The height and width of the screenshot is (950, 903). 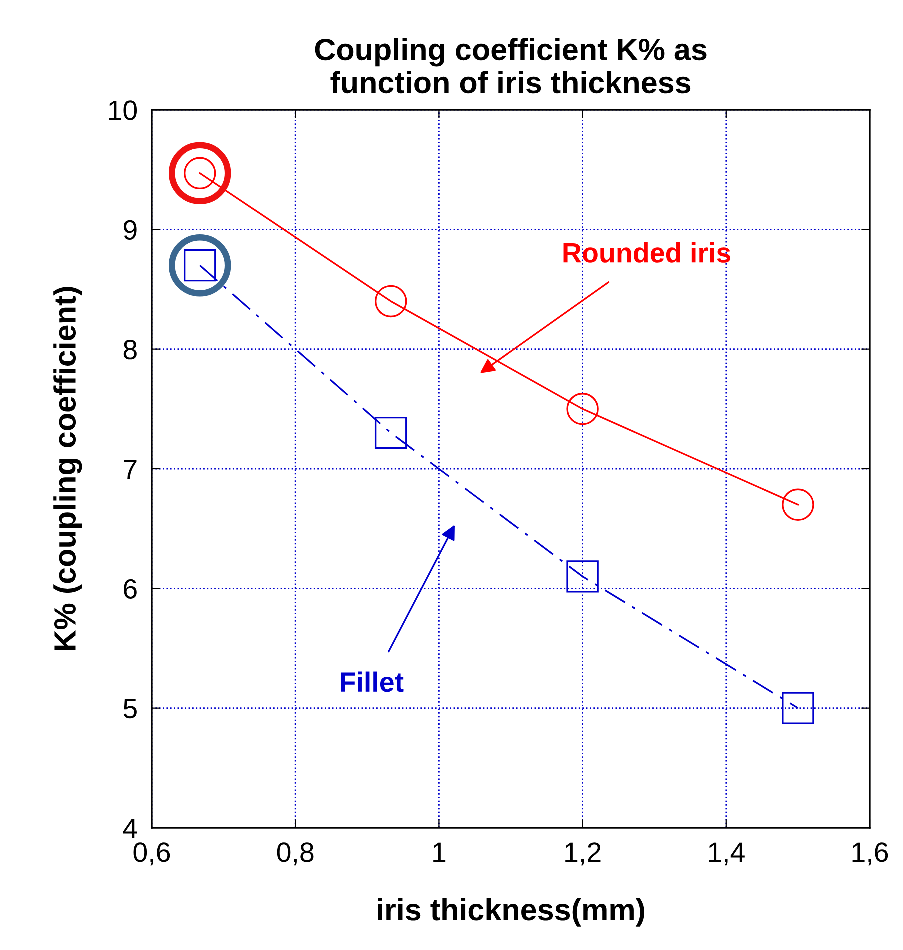 I want to click on x-tick-label: 1,2, so click(x=583, y=854).